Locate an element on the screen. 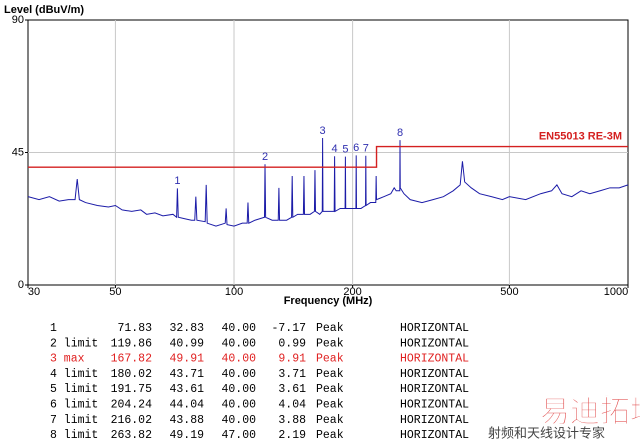 The width and height of the screenshot is (640, 444). y-tick-label: 45 is located at coordinates (18, 152).